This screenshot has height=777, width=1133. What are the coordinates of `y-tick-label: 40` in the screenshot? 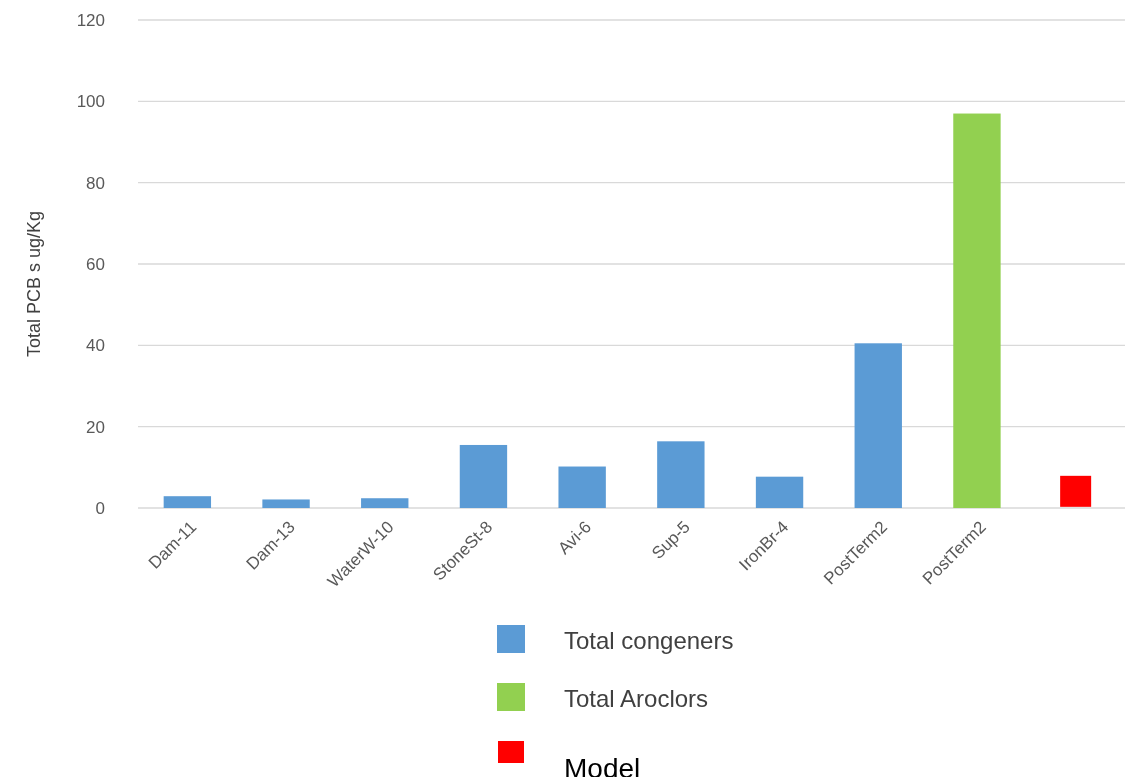 It's located at (95, 346).